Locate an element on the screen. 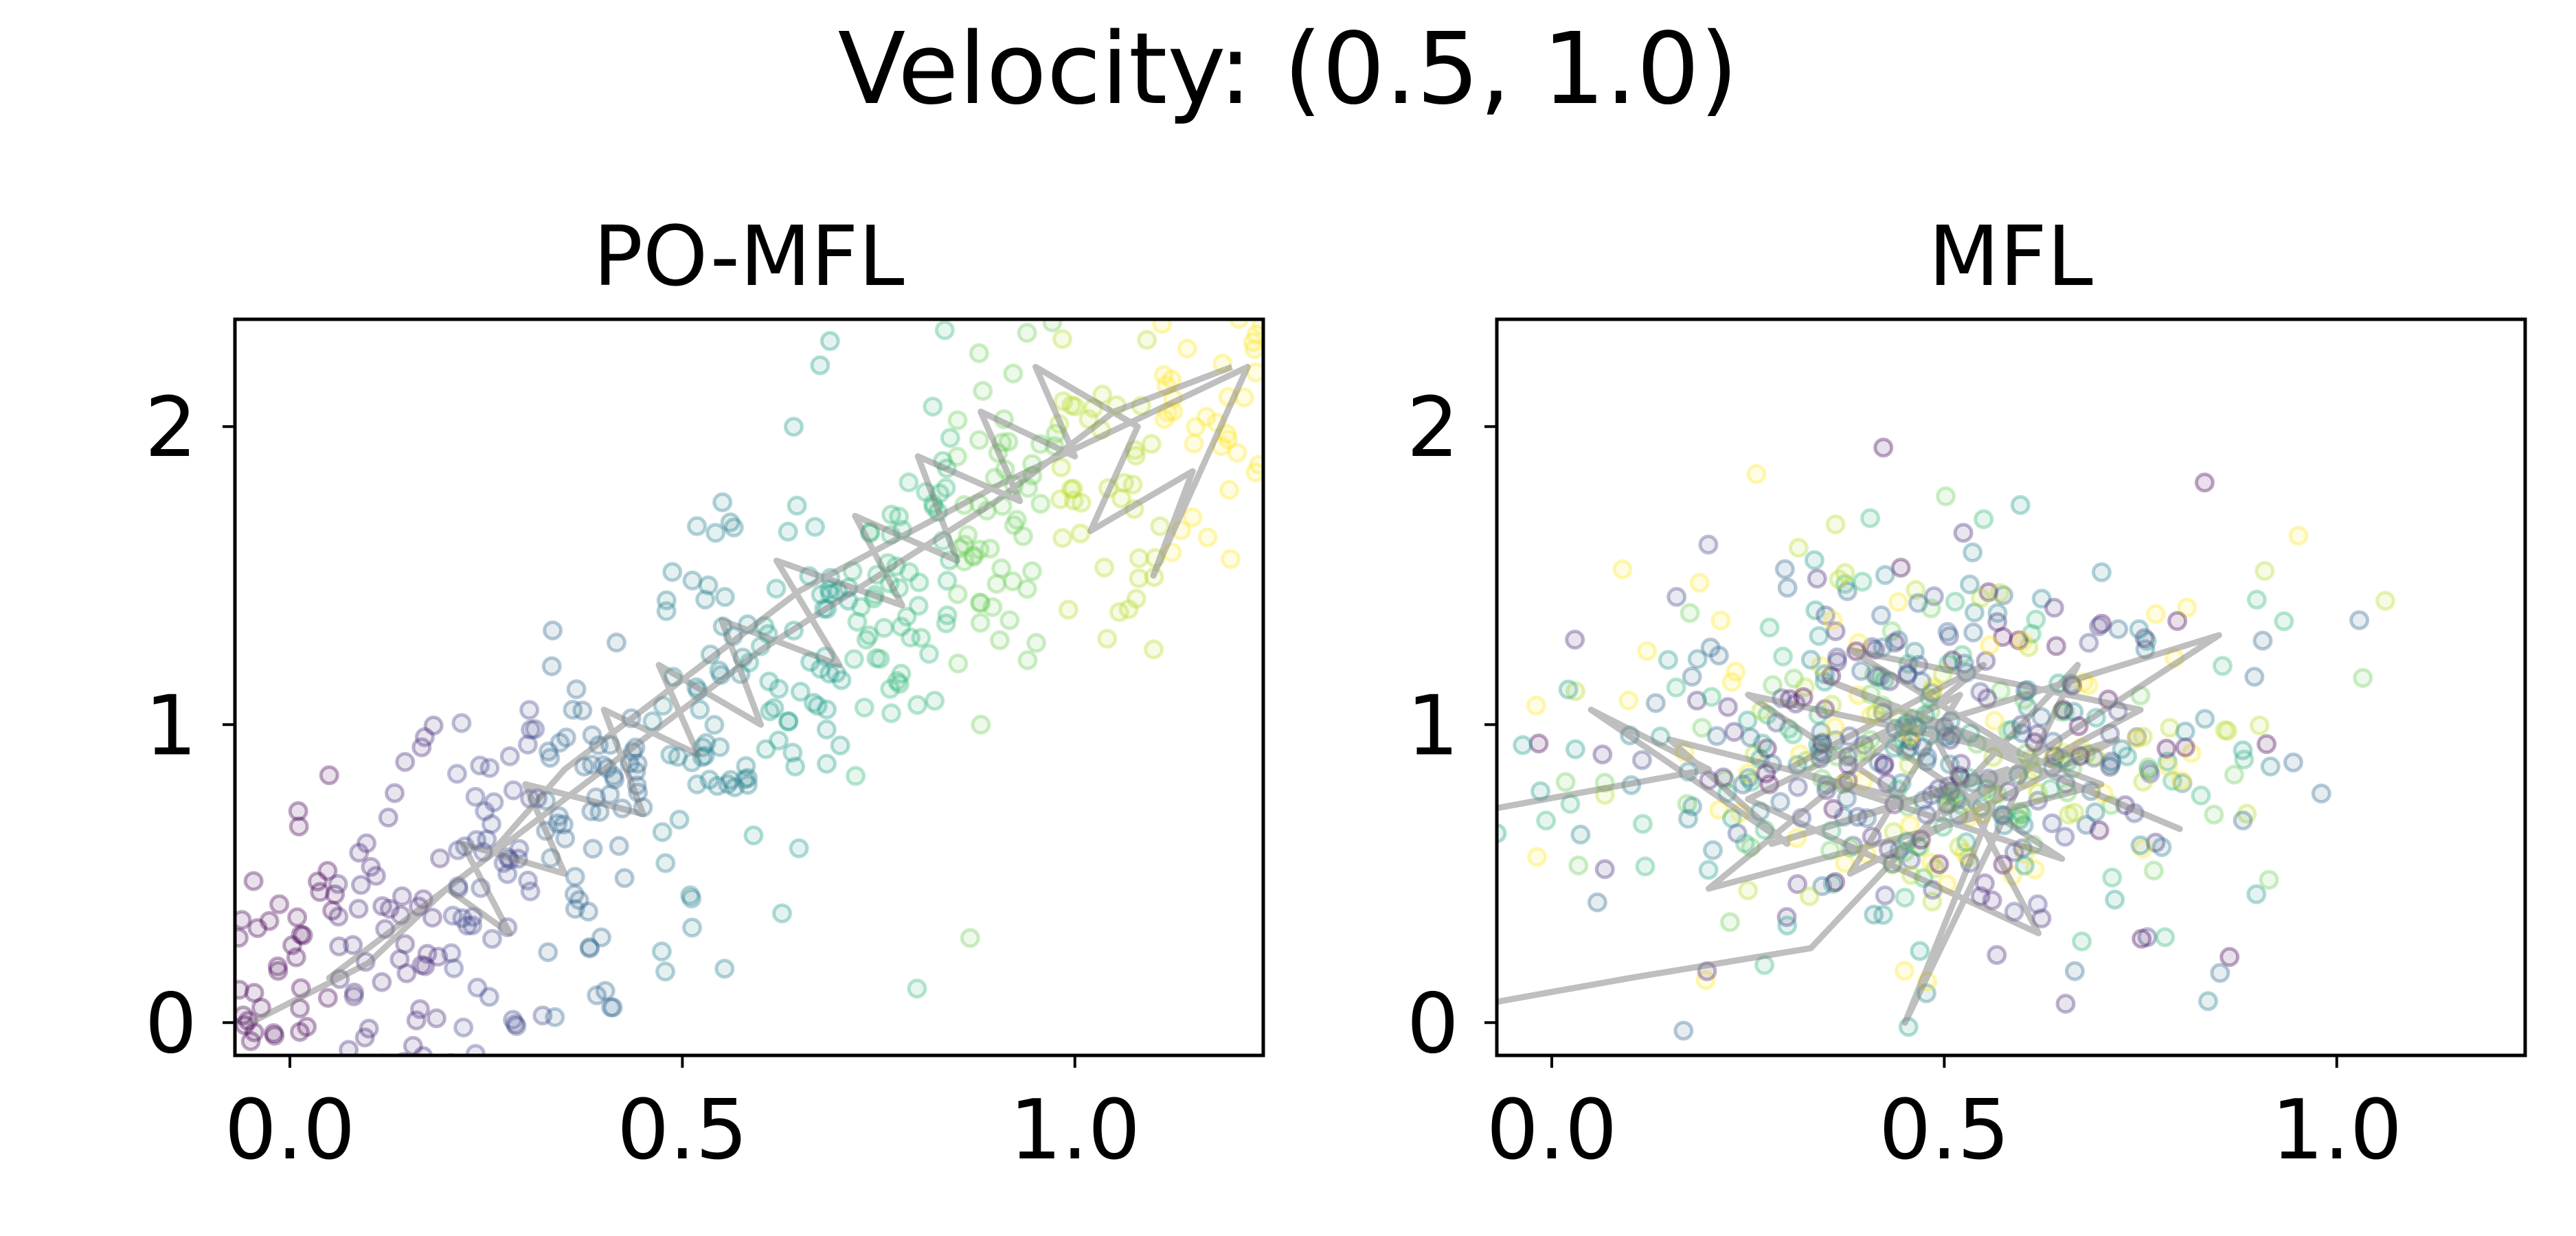  trajectory-line-mfl is located at coordinates (1859, 829).